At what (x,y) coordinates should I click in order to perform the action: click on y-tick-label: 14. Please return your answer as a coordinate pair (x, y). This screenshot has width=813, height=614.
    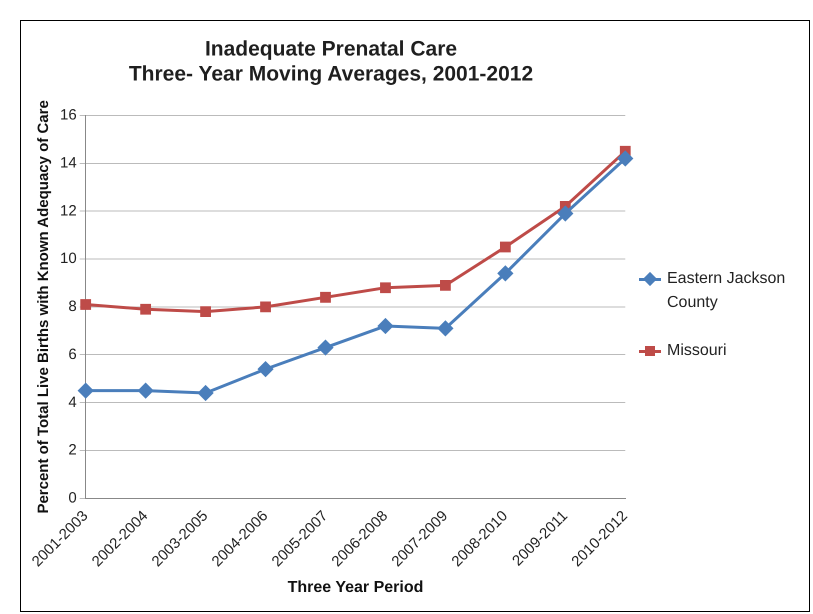
    Looking at the image, I should click on (68, 163).